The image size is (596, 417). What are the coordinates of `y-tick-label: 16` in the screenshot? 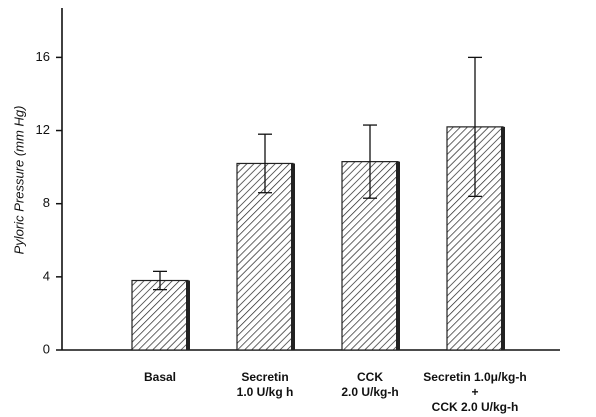 It's located at (43, 56).